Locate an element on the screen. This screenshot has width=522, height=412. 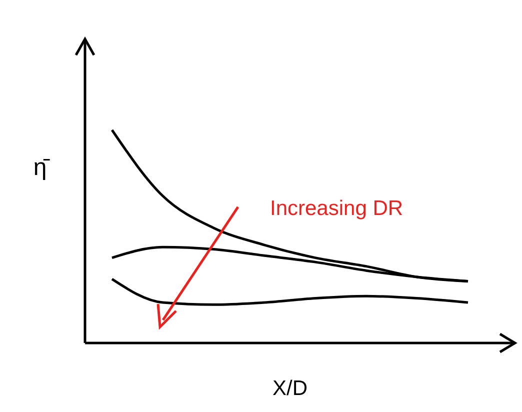
x-axis-title: X/D is located at coordinates (290, 388).